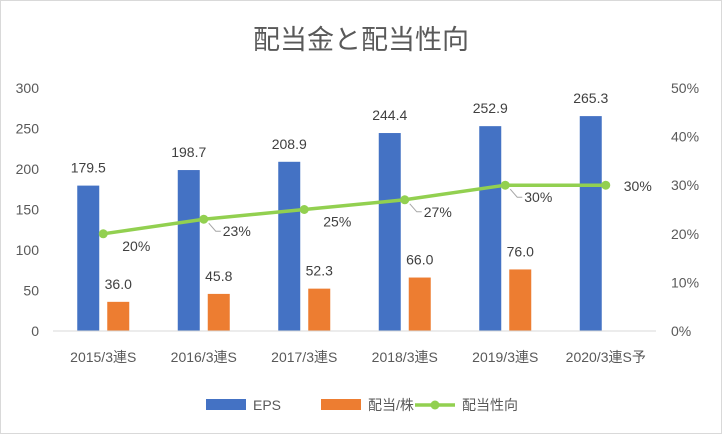 The width and height of the screenshot is (722, 434). Describe the element at coordinates (341, 404) in the screenshot. I see `legend-swatch-dividend` at that location.